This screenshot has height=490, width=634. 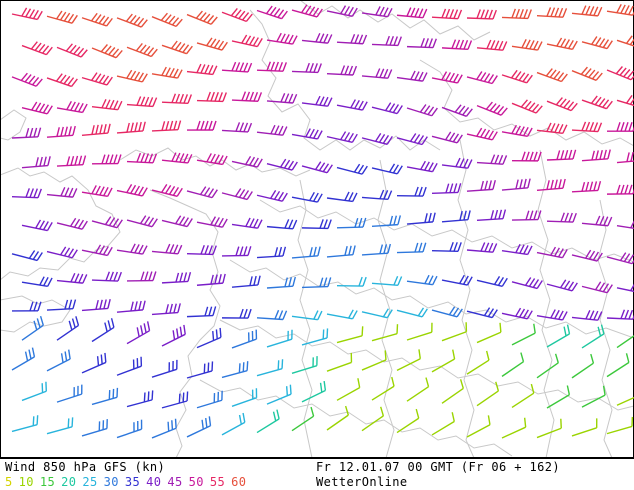 What do you see at coordinates (9, 482) in the screenshot?
I see `scale-value-5: 5` at bounding box center [9, 482].